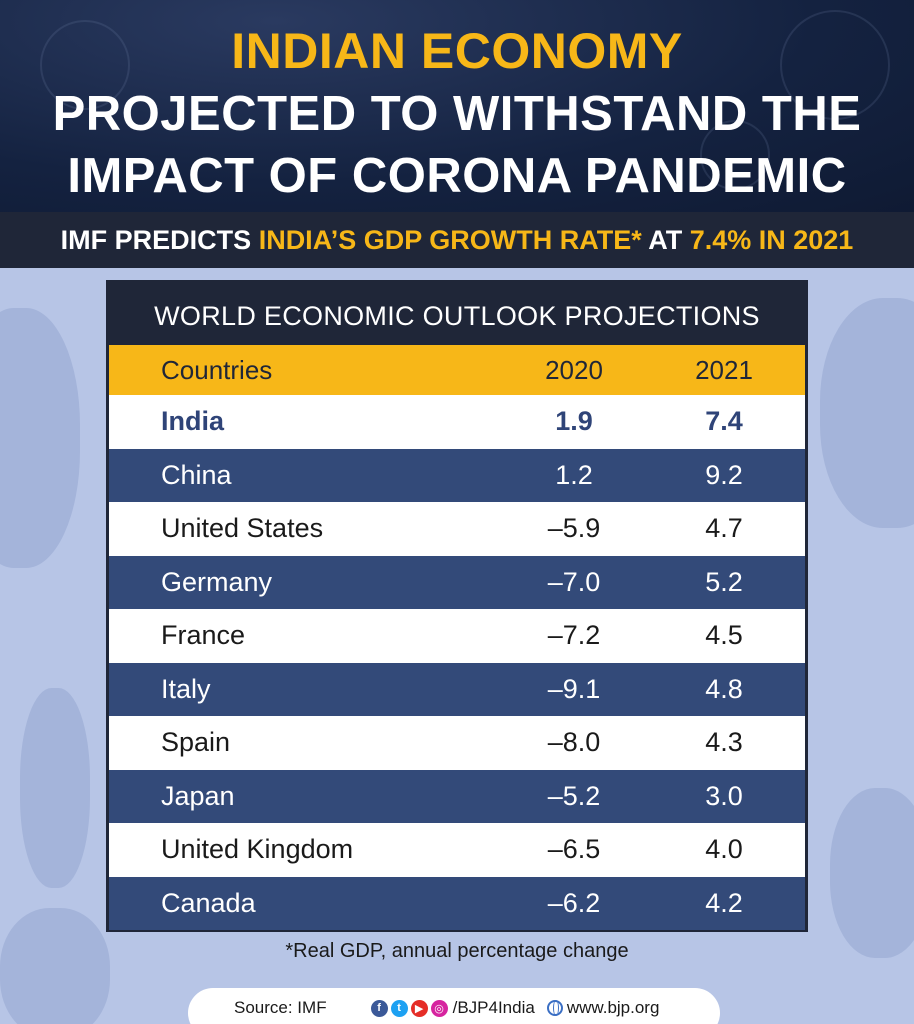  What do you see at coordinates (574, 528) in the screenshot?
I see `cell-2020: –5.9` at bounding box center [574, 528].